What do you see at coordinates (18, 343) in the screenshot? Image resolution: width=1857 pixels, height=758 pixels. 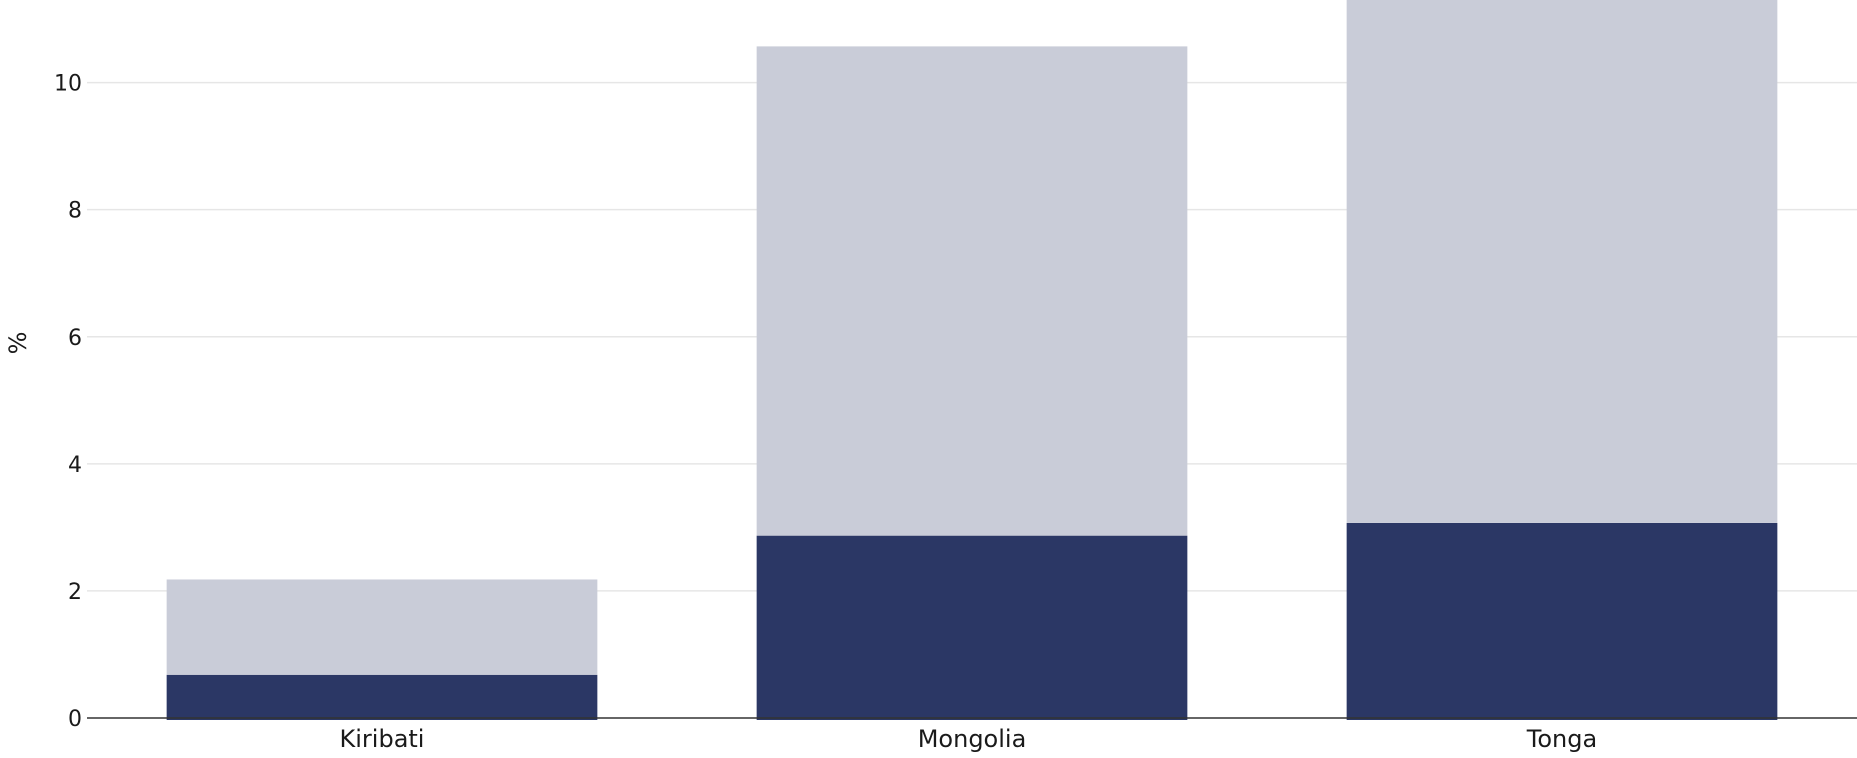 I see `y-axis-title: %` at bounding box center [18, 343].